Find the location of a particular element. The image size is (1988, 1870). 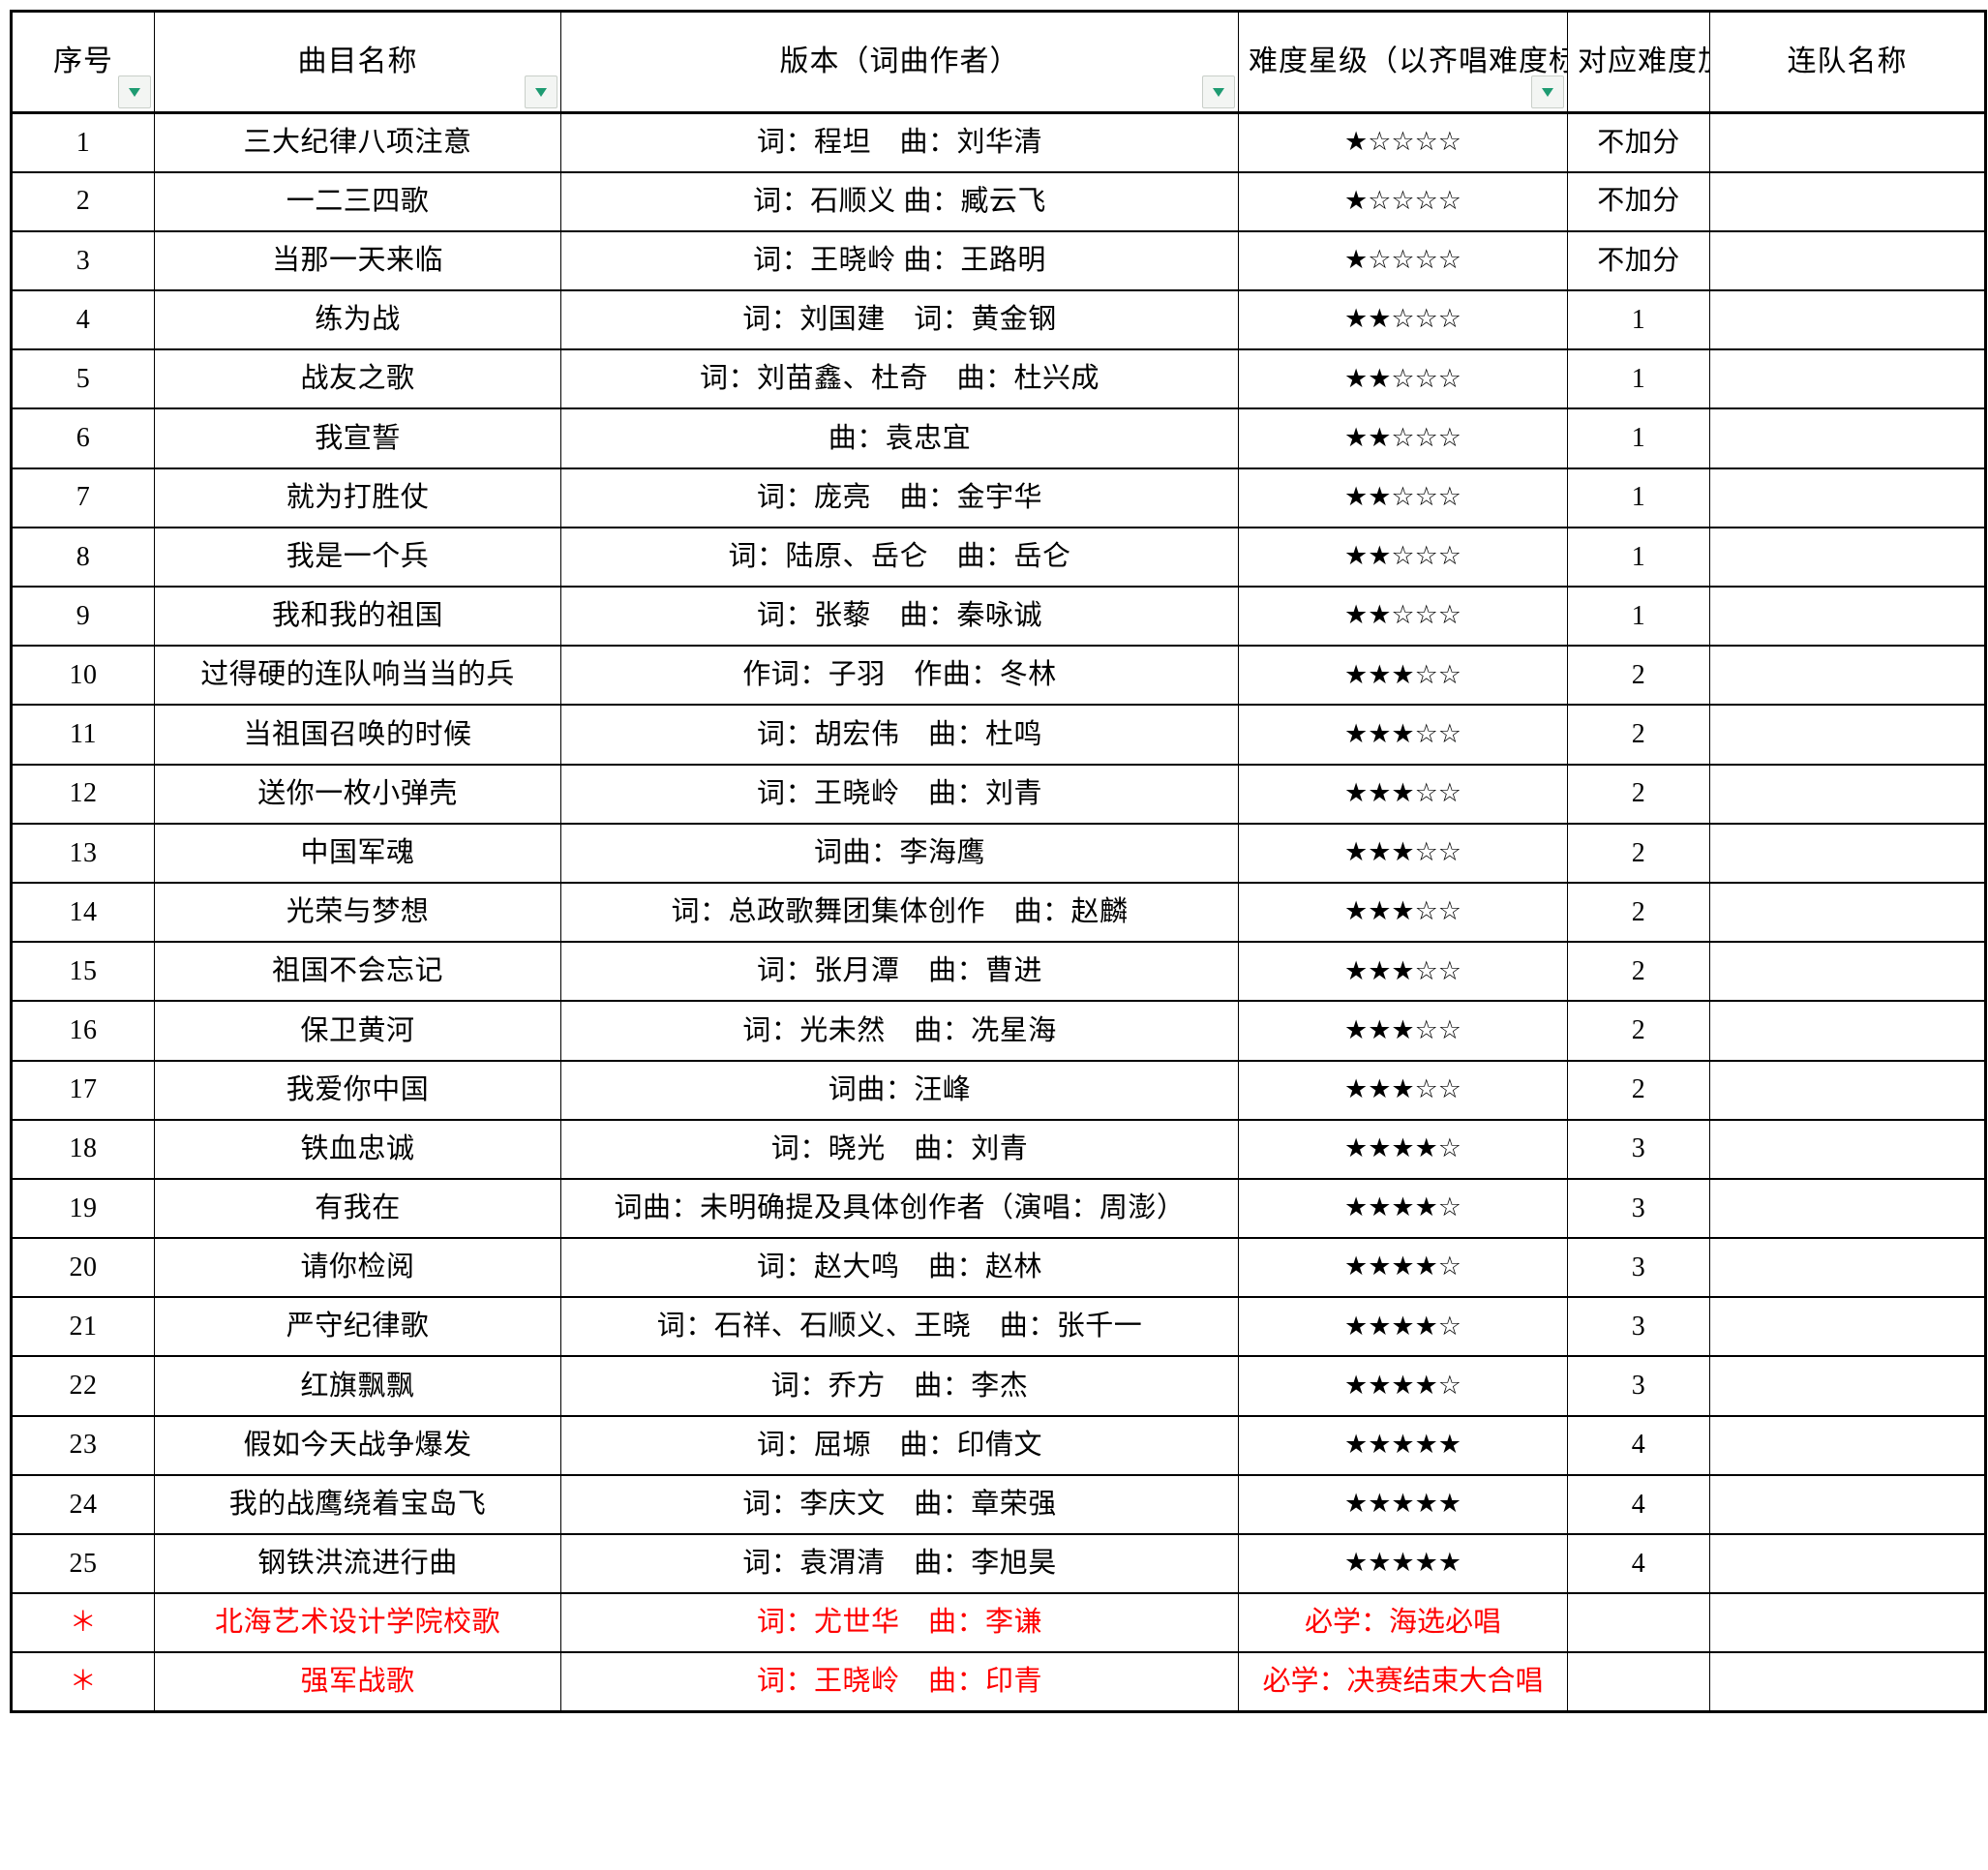

cell-version: 词曲：未明确提及具体创作者（演唱：周澎） is located at coordinates (899, 1209).